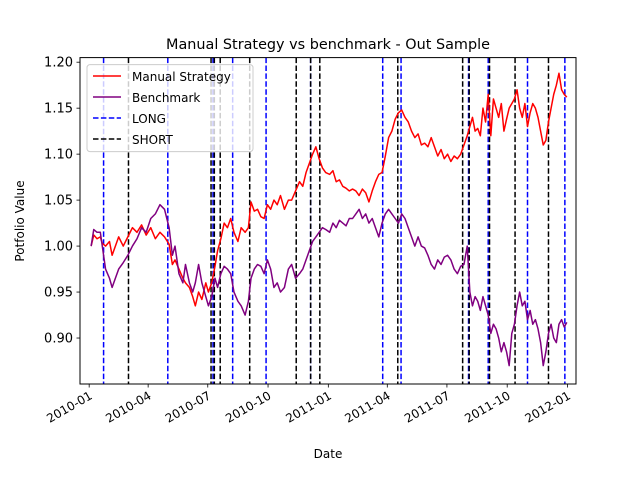 The image size is (640, 480). I want to click on y-tick-label: 1.00, so click(58, 247).